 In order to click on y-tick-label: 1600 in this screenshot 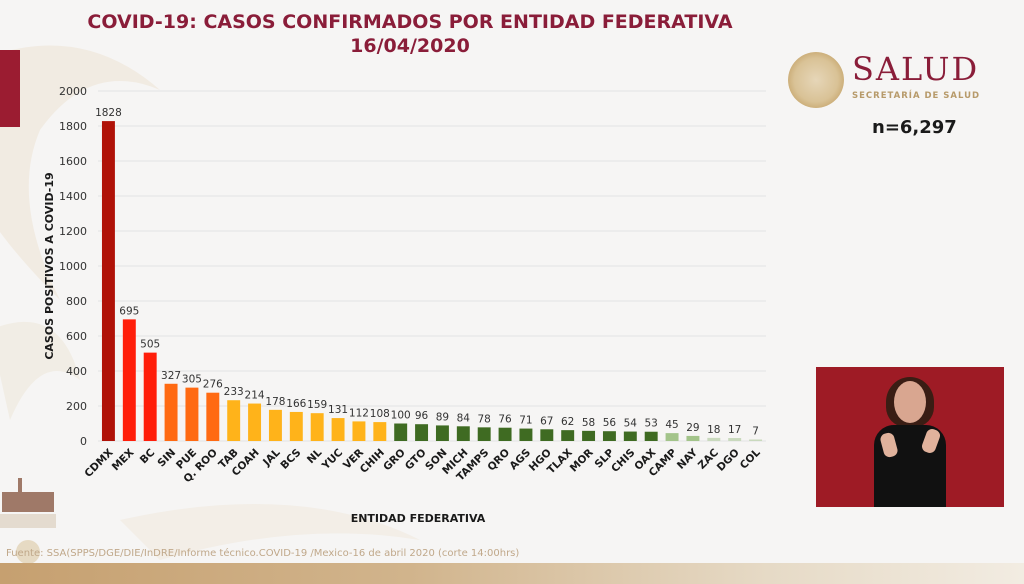, I will do `click(73, 161)`.